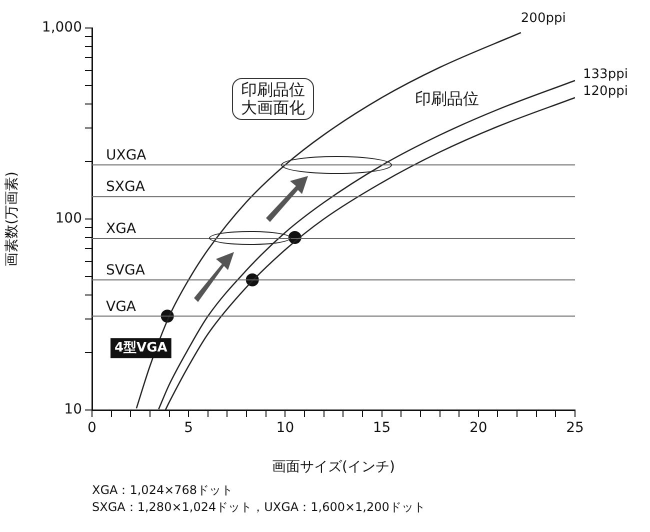 This screenshot has width=650, height=532. I want to click on y-tick-label: 10, so click(73, 410).